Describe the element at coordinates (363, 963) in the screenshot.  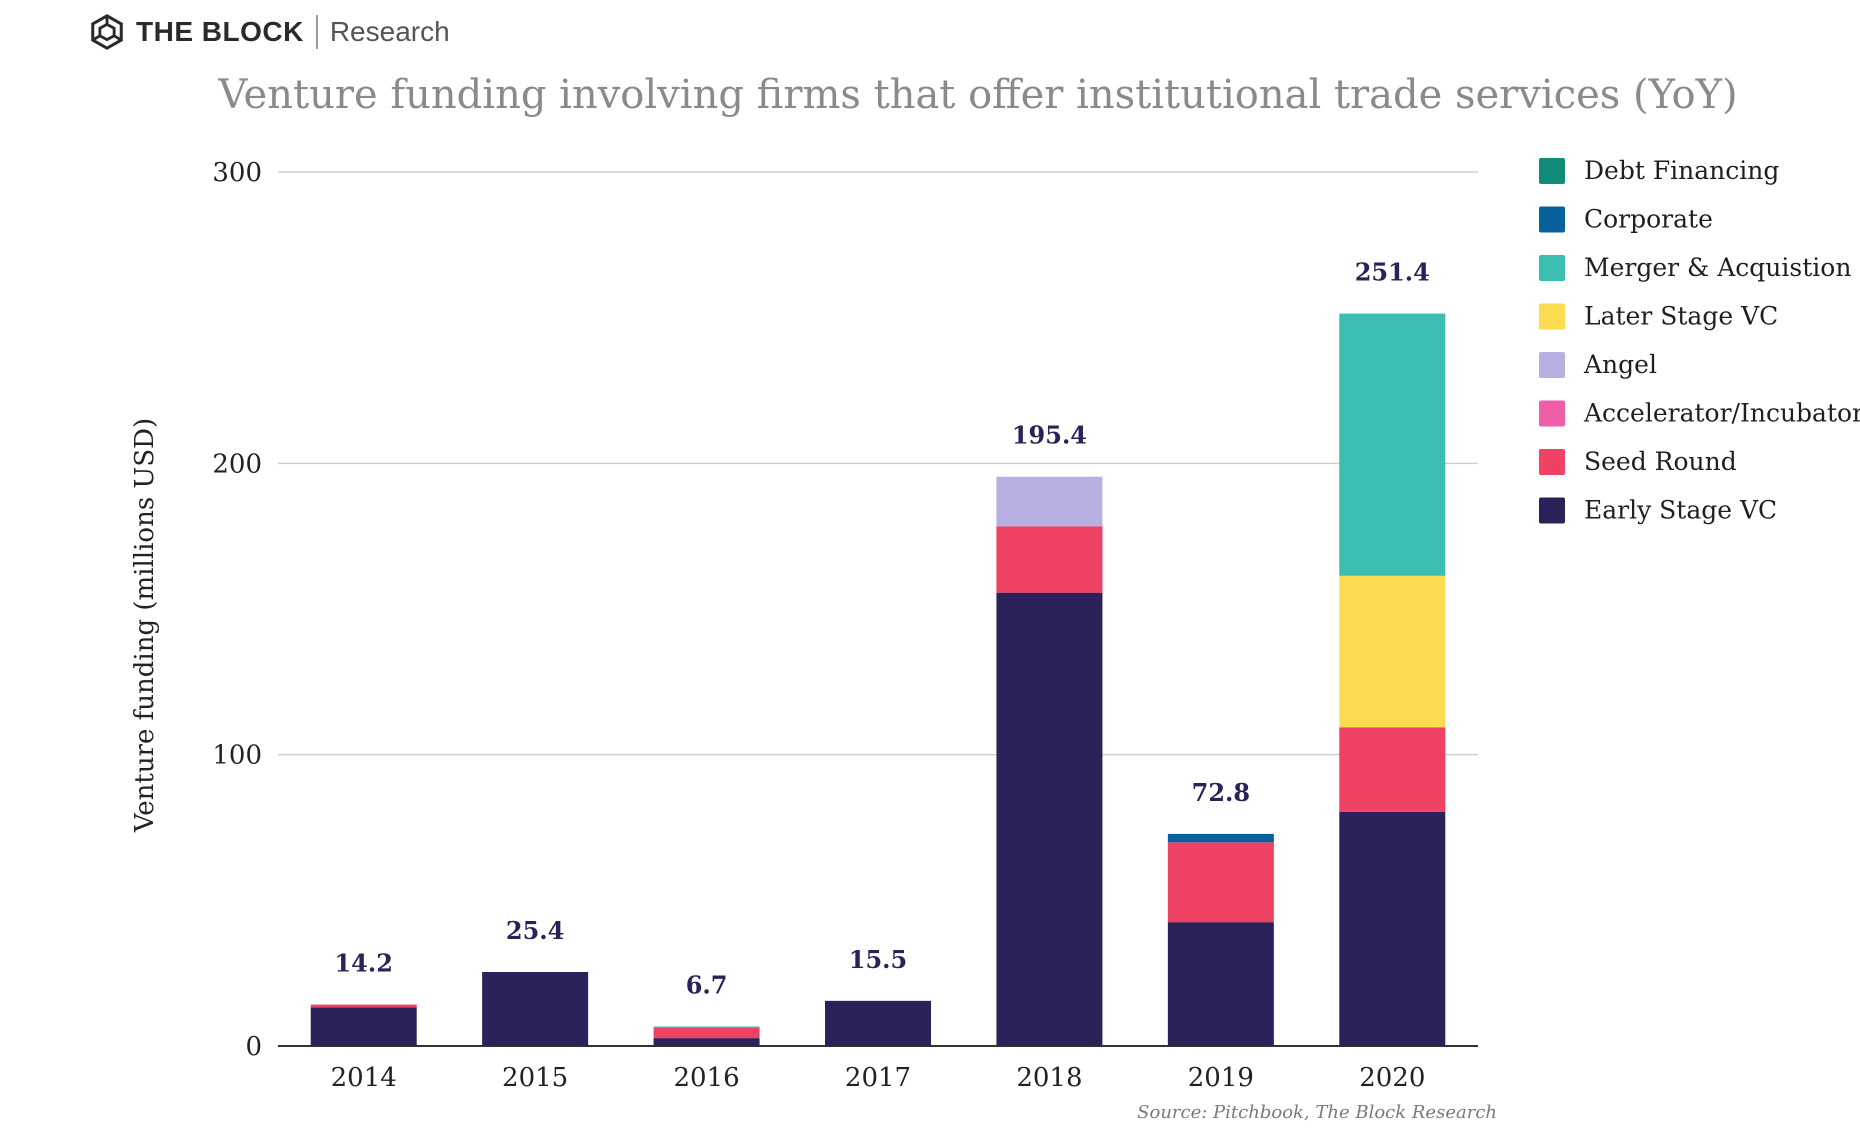
I see `data-label: 14.2` at that location.